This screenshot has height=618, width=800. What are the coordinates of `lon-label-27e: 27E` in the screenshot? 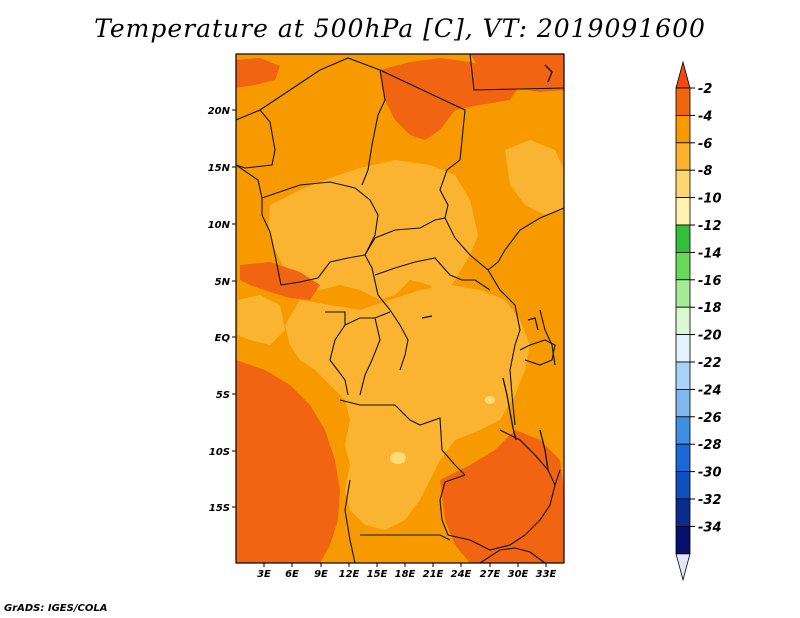 It's located at (490, 574).